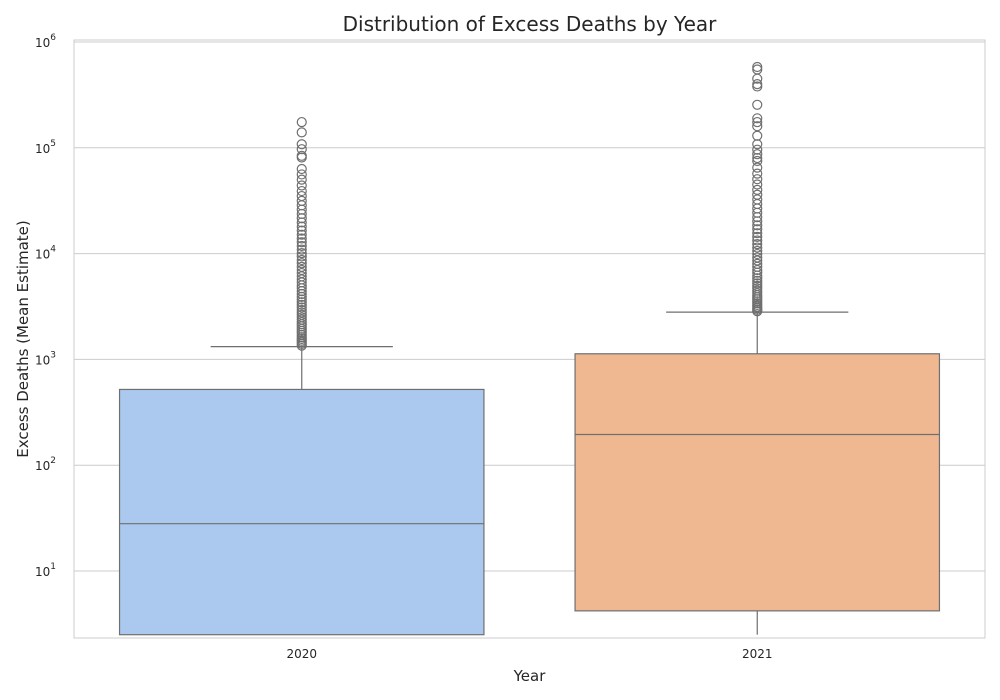 This screenshot has height=700, width=1000. Describe the element at coordinates (45, 464) in the screenshot. I see `y-tick-label-1: 10²` at that location.